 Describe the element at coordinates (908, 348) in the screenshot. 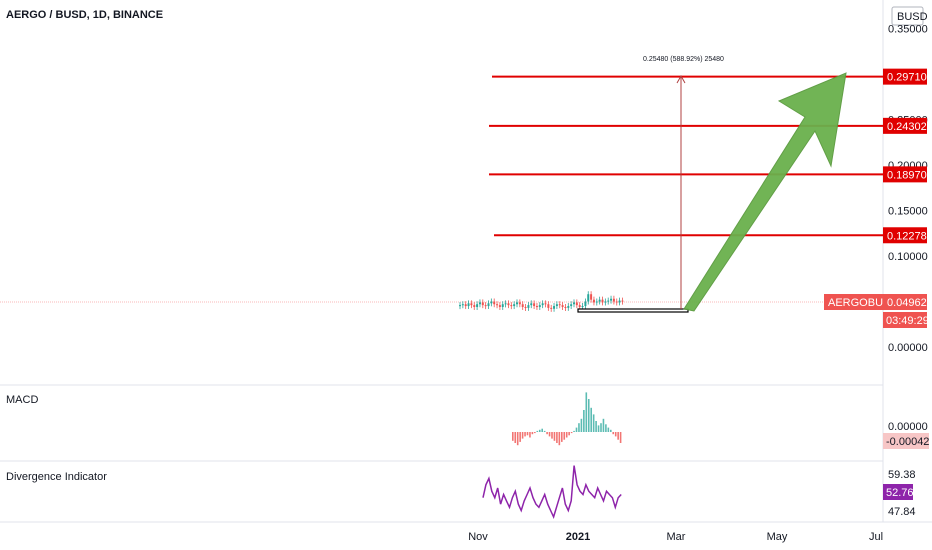

I see `price-tick: 0.00000` at that location.